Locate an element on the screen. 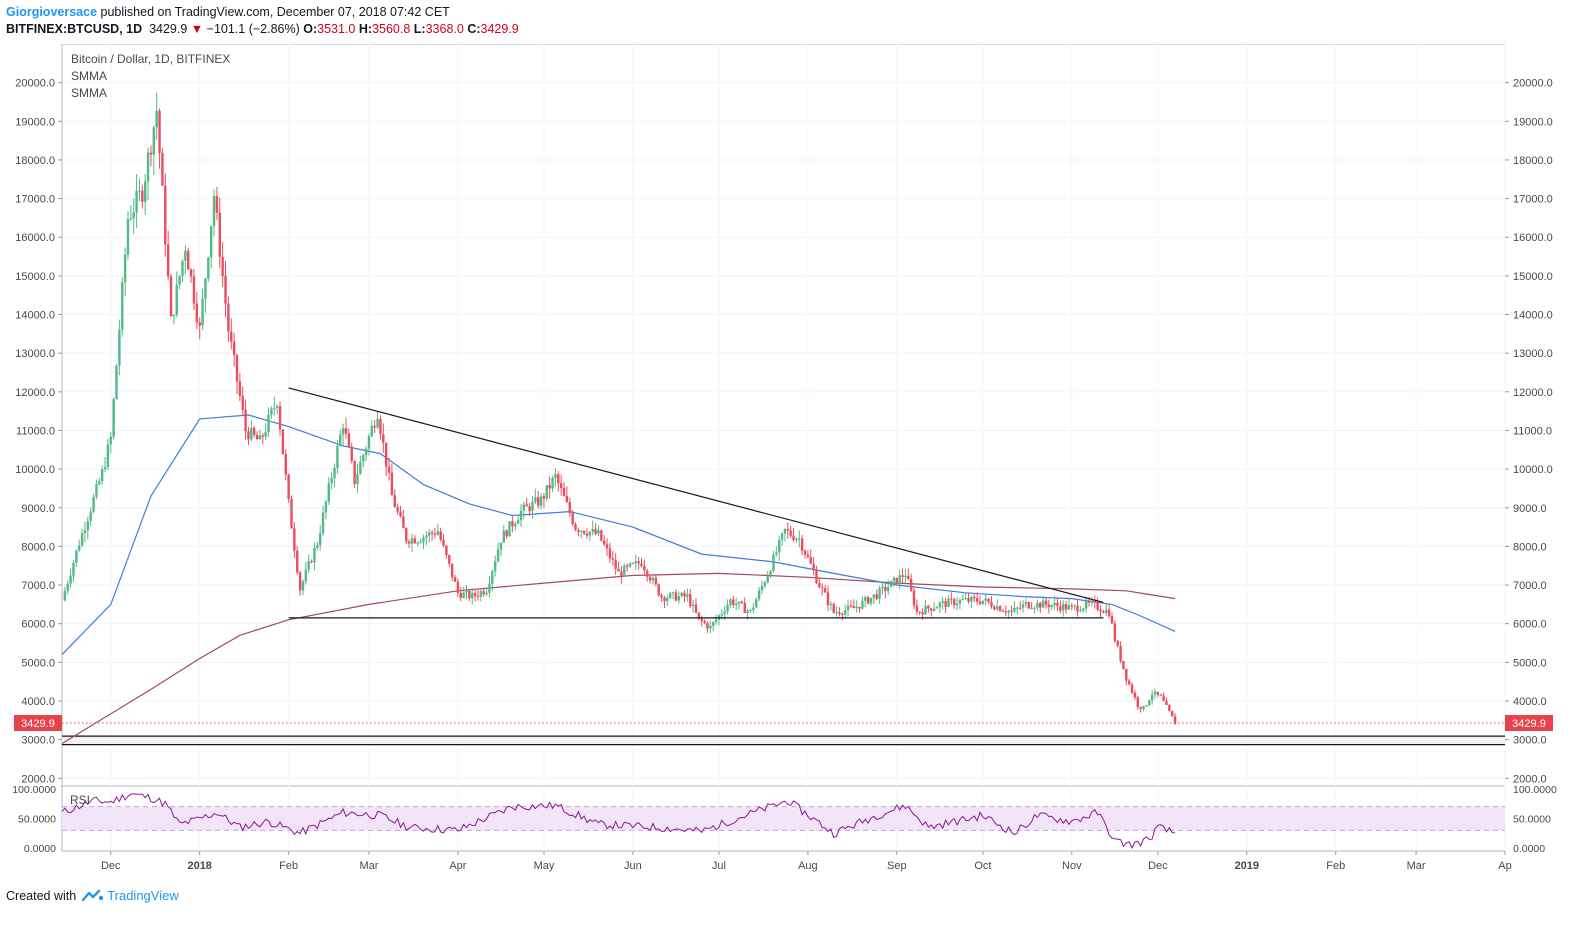 This screenshot has width=1590, height=927. legend-smma-2: SMMA is located at coordinates (89, 93).